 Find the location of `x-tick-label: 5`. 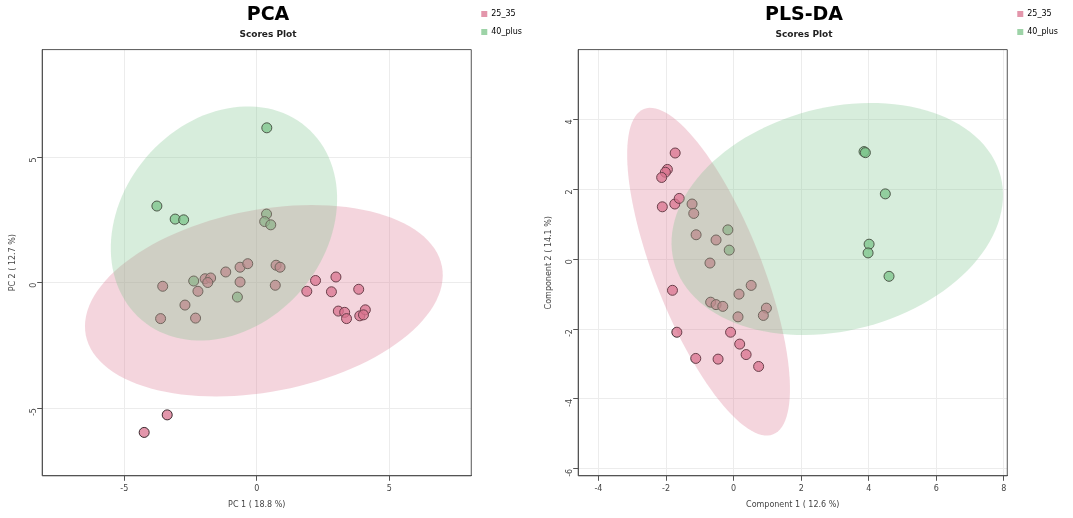

x-tick-label: 5 is located at coordinates (389, 488).